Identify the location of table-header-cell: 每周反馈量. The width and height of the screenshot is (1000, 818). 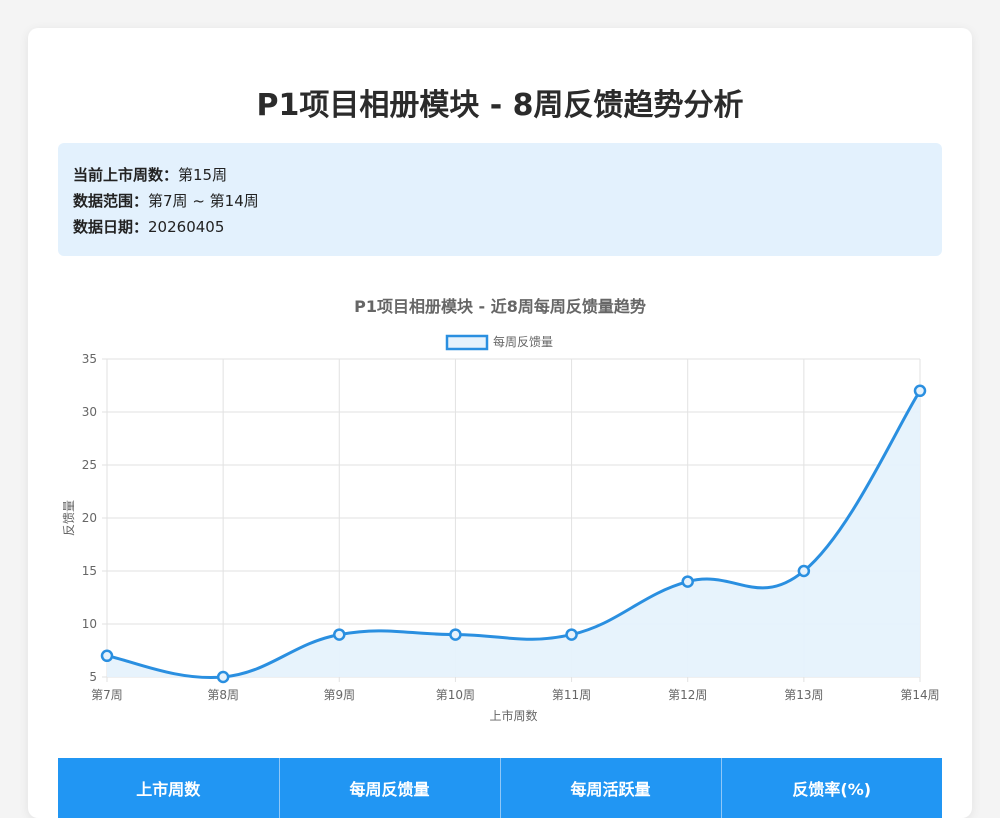
(390, 788).